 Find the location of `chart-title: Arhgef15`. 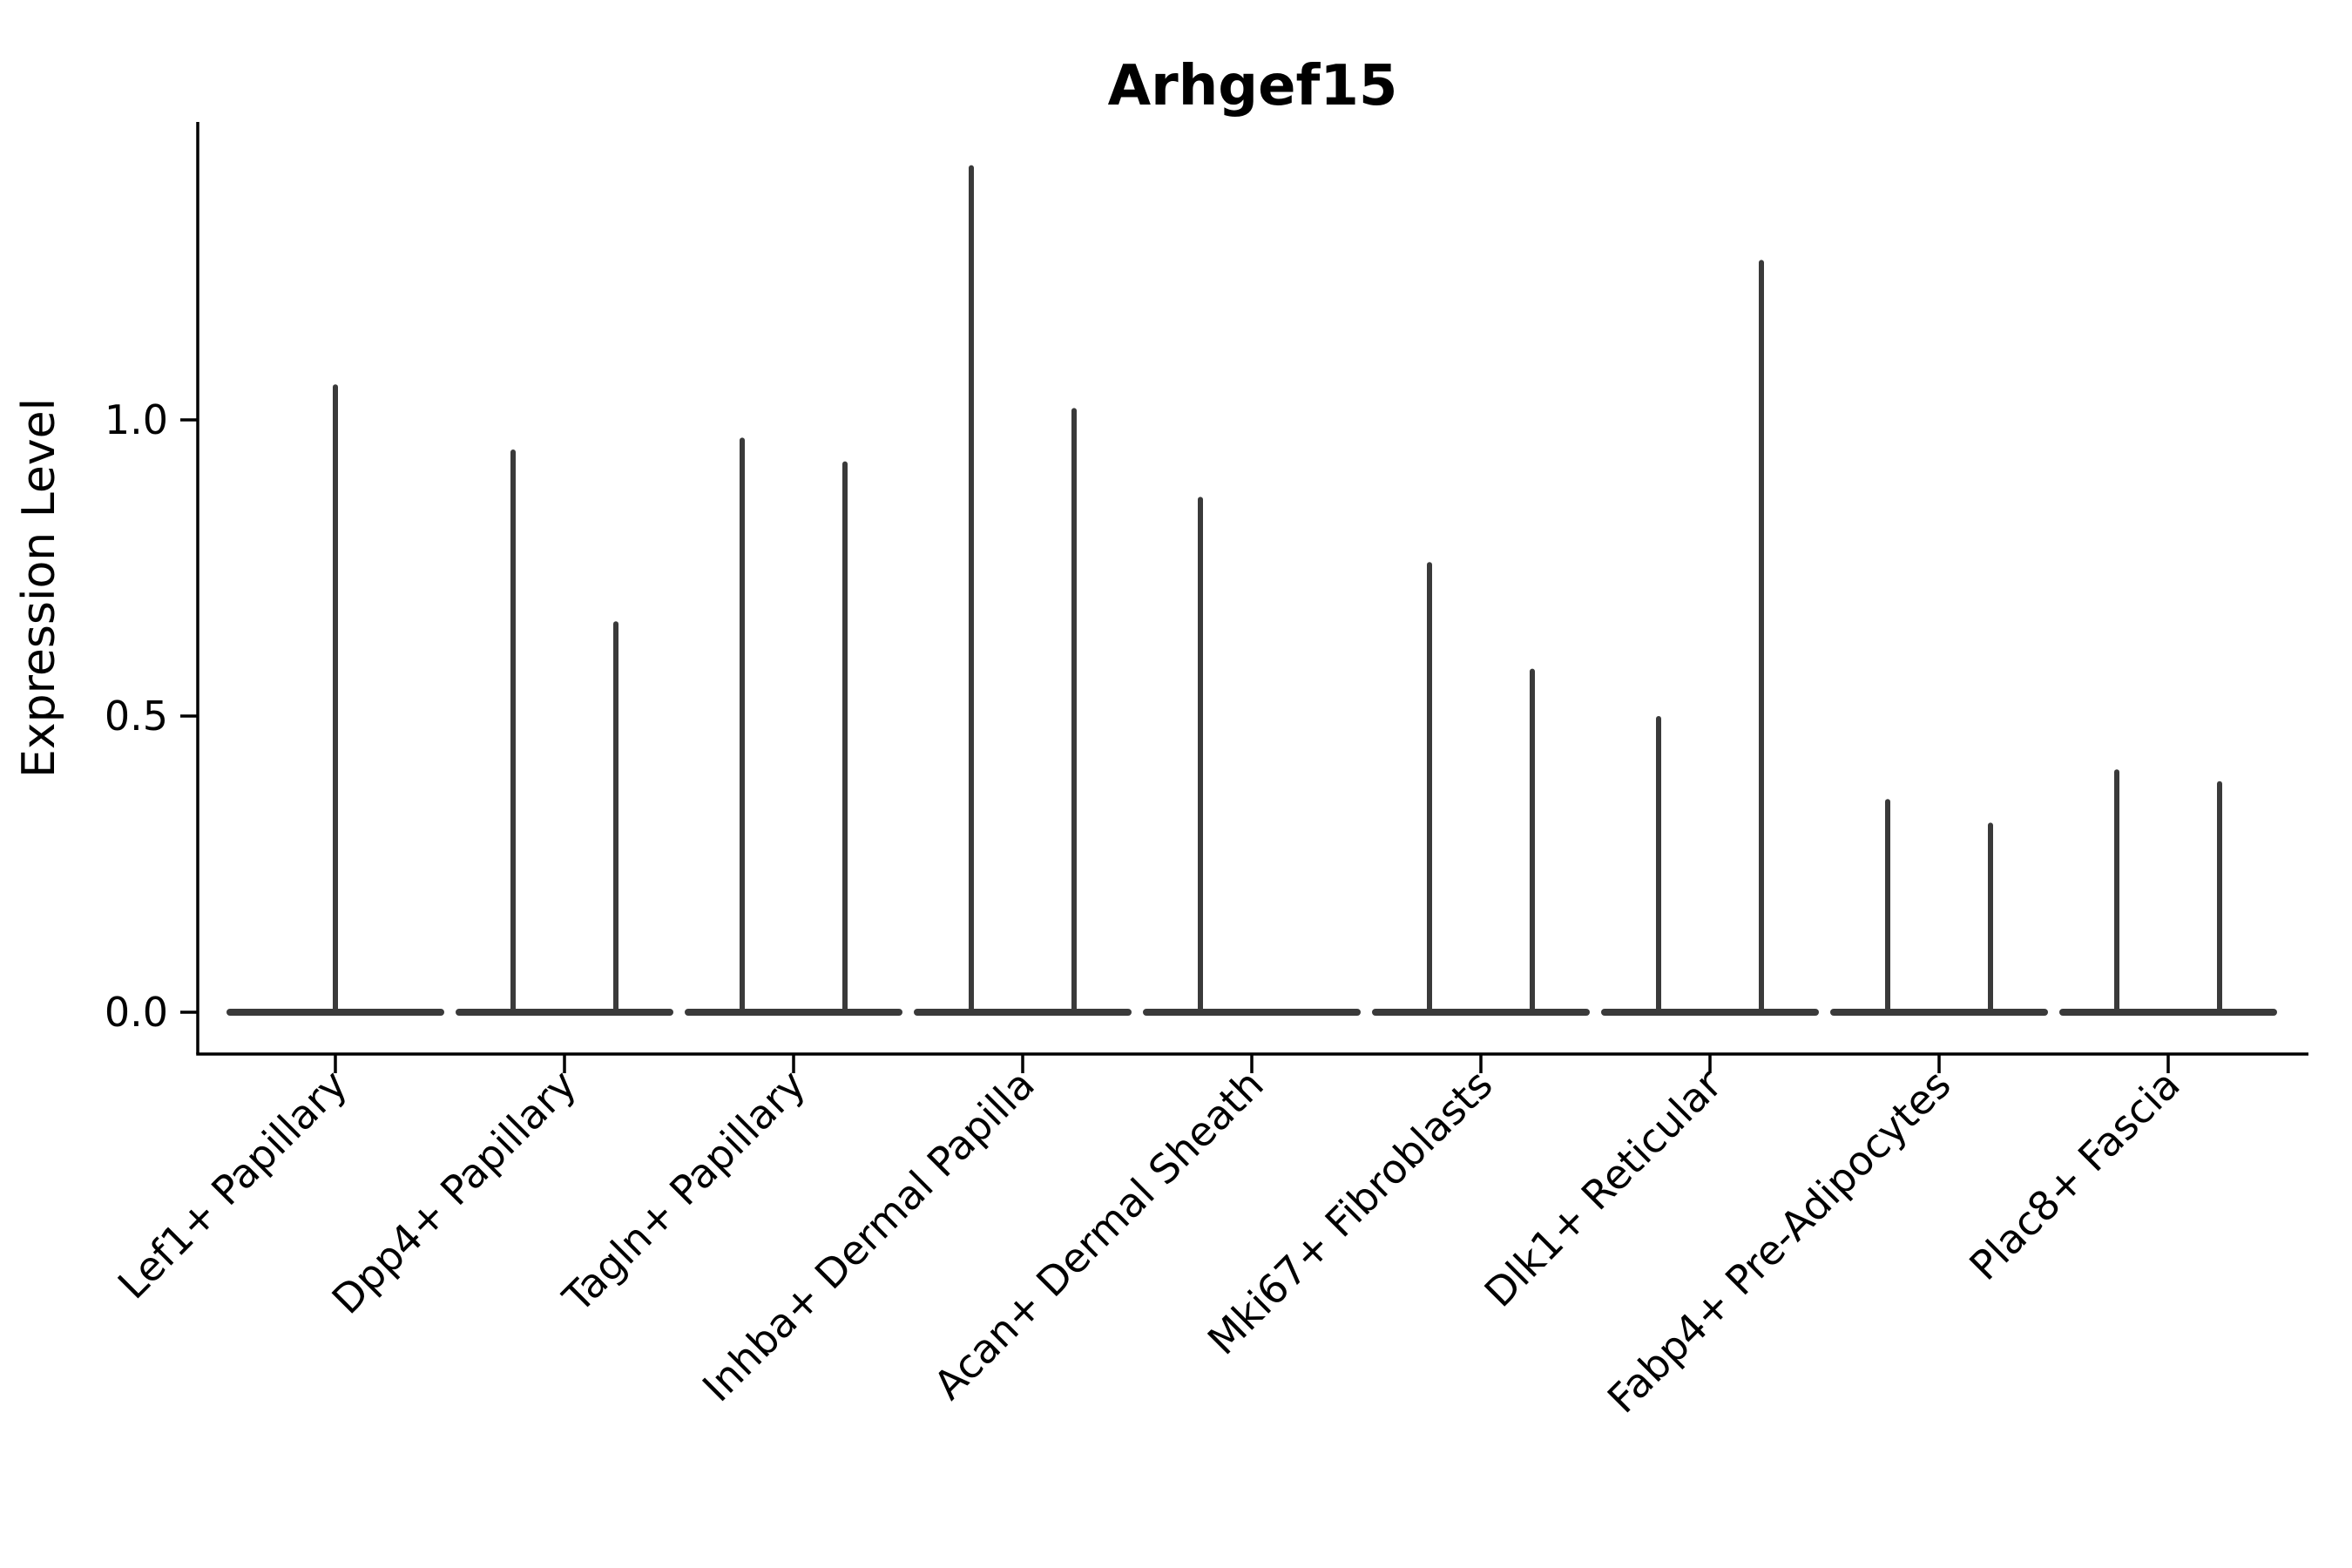

chart-title: Arhgef15 is located at coordinates (1253, 86).